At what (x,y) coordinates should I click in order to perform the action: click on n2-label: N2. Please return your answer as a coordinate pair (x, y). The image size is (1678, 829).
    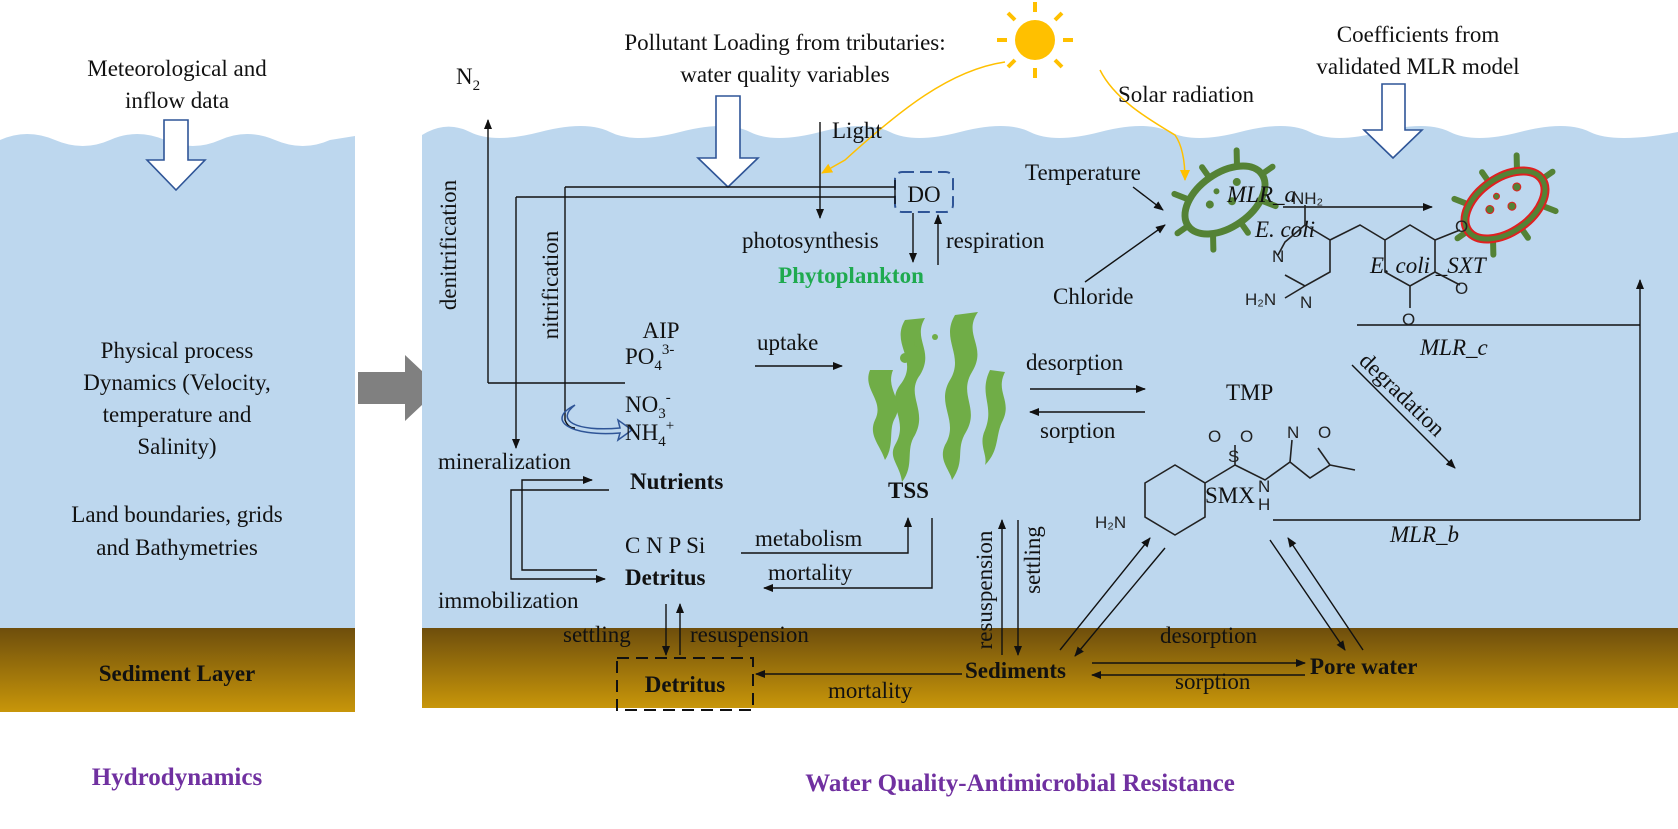
    Looking at the image, I should click on (468, 79).